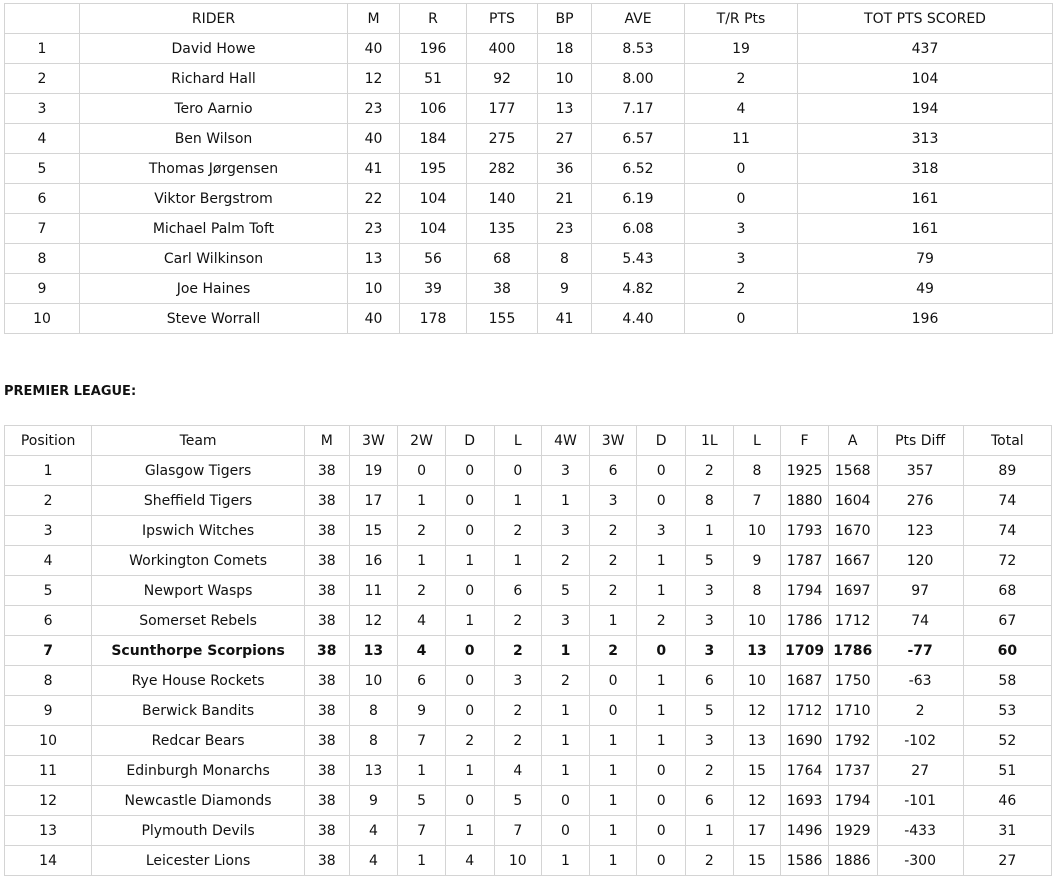  I want to click on table-cell: 89, so click(1007, 470).